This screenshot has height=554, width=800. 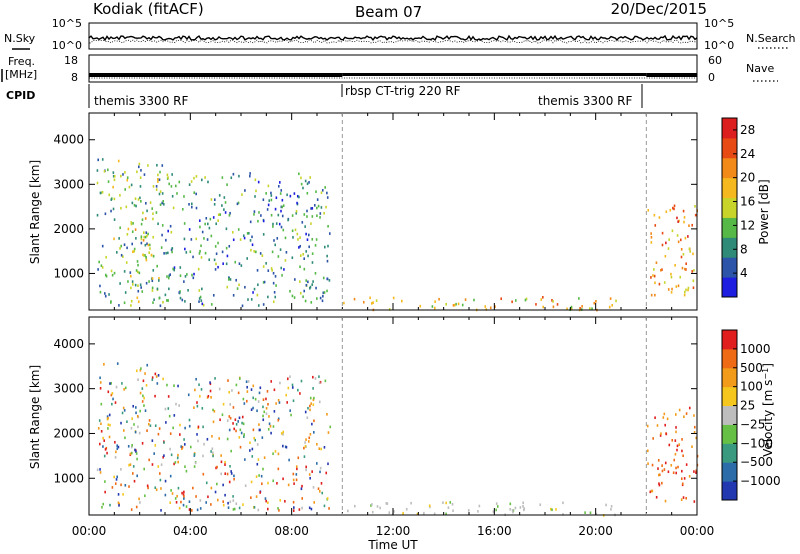 I want to click on x-tick-label: 16:00, so click(x=494, y=531).